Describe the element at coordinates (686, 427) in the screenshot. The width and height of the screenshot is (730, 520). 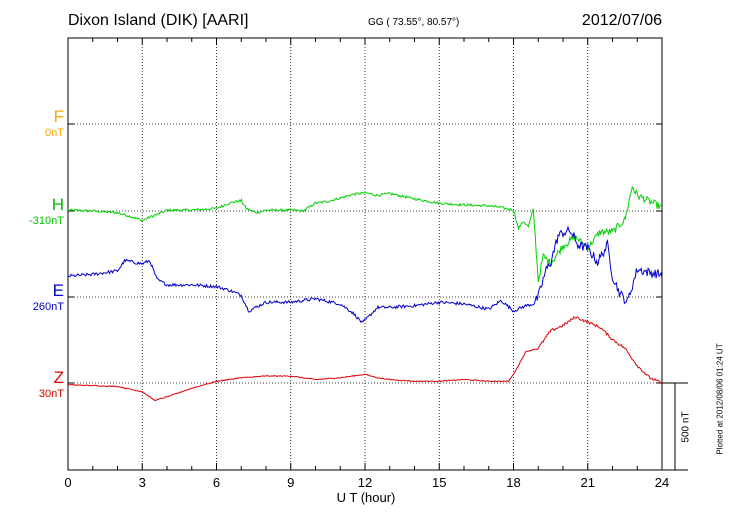
I see `scale-bar-label: 500 nT` at that location.